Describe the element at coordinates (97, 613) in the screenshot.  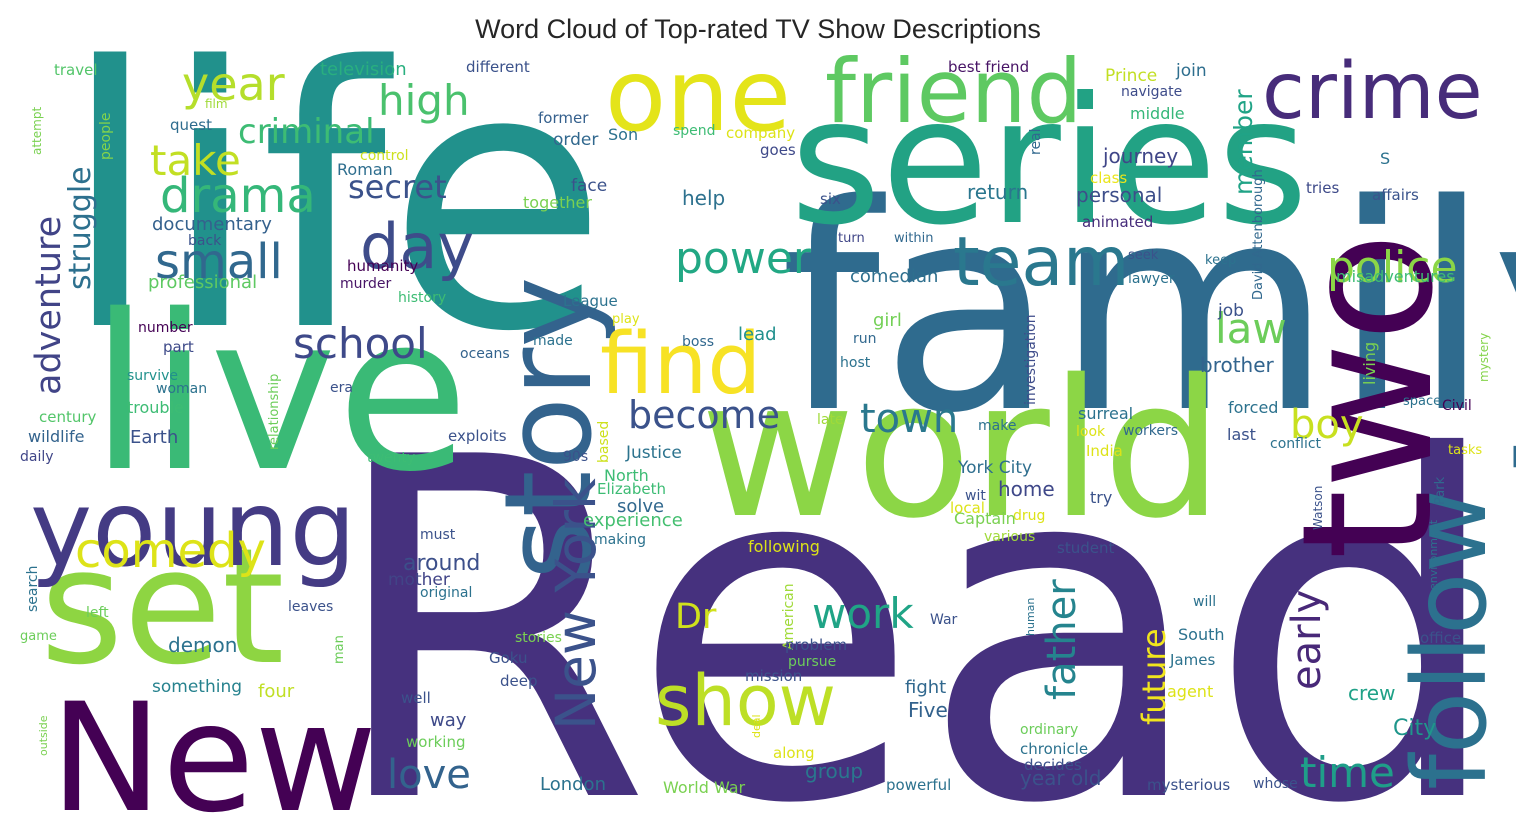
I see `word-left: left` at that location.